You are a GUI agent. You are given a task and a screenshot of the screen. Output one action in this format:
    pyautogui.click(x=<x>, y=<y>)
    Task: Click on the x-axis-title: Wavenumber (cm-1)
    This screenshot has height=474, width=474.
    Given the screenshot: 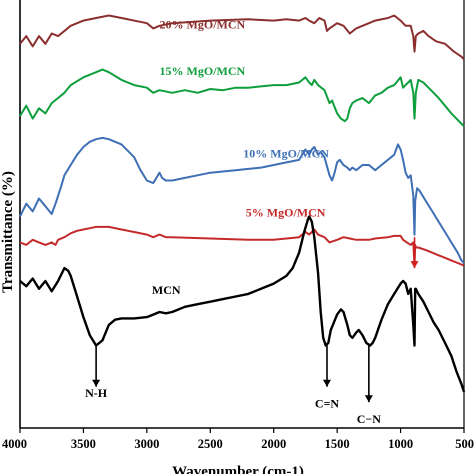 What is the action you would take?
    pyautogui.click(x=238, y=469)
    